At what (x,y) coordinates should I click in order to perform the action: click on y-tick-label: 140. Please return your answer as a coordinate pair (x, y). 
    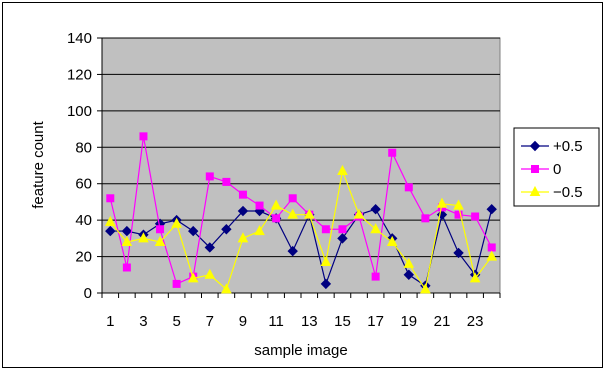
    Looking at the image, I should click on (79, 38).